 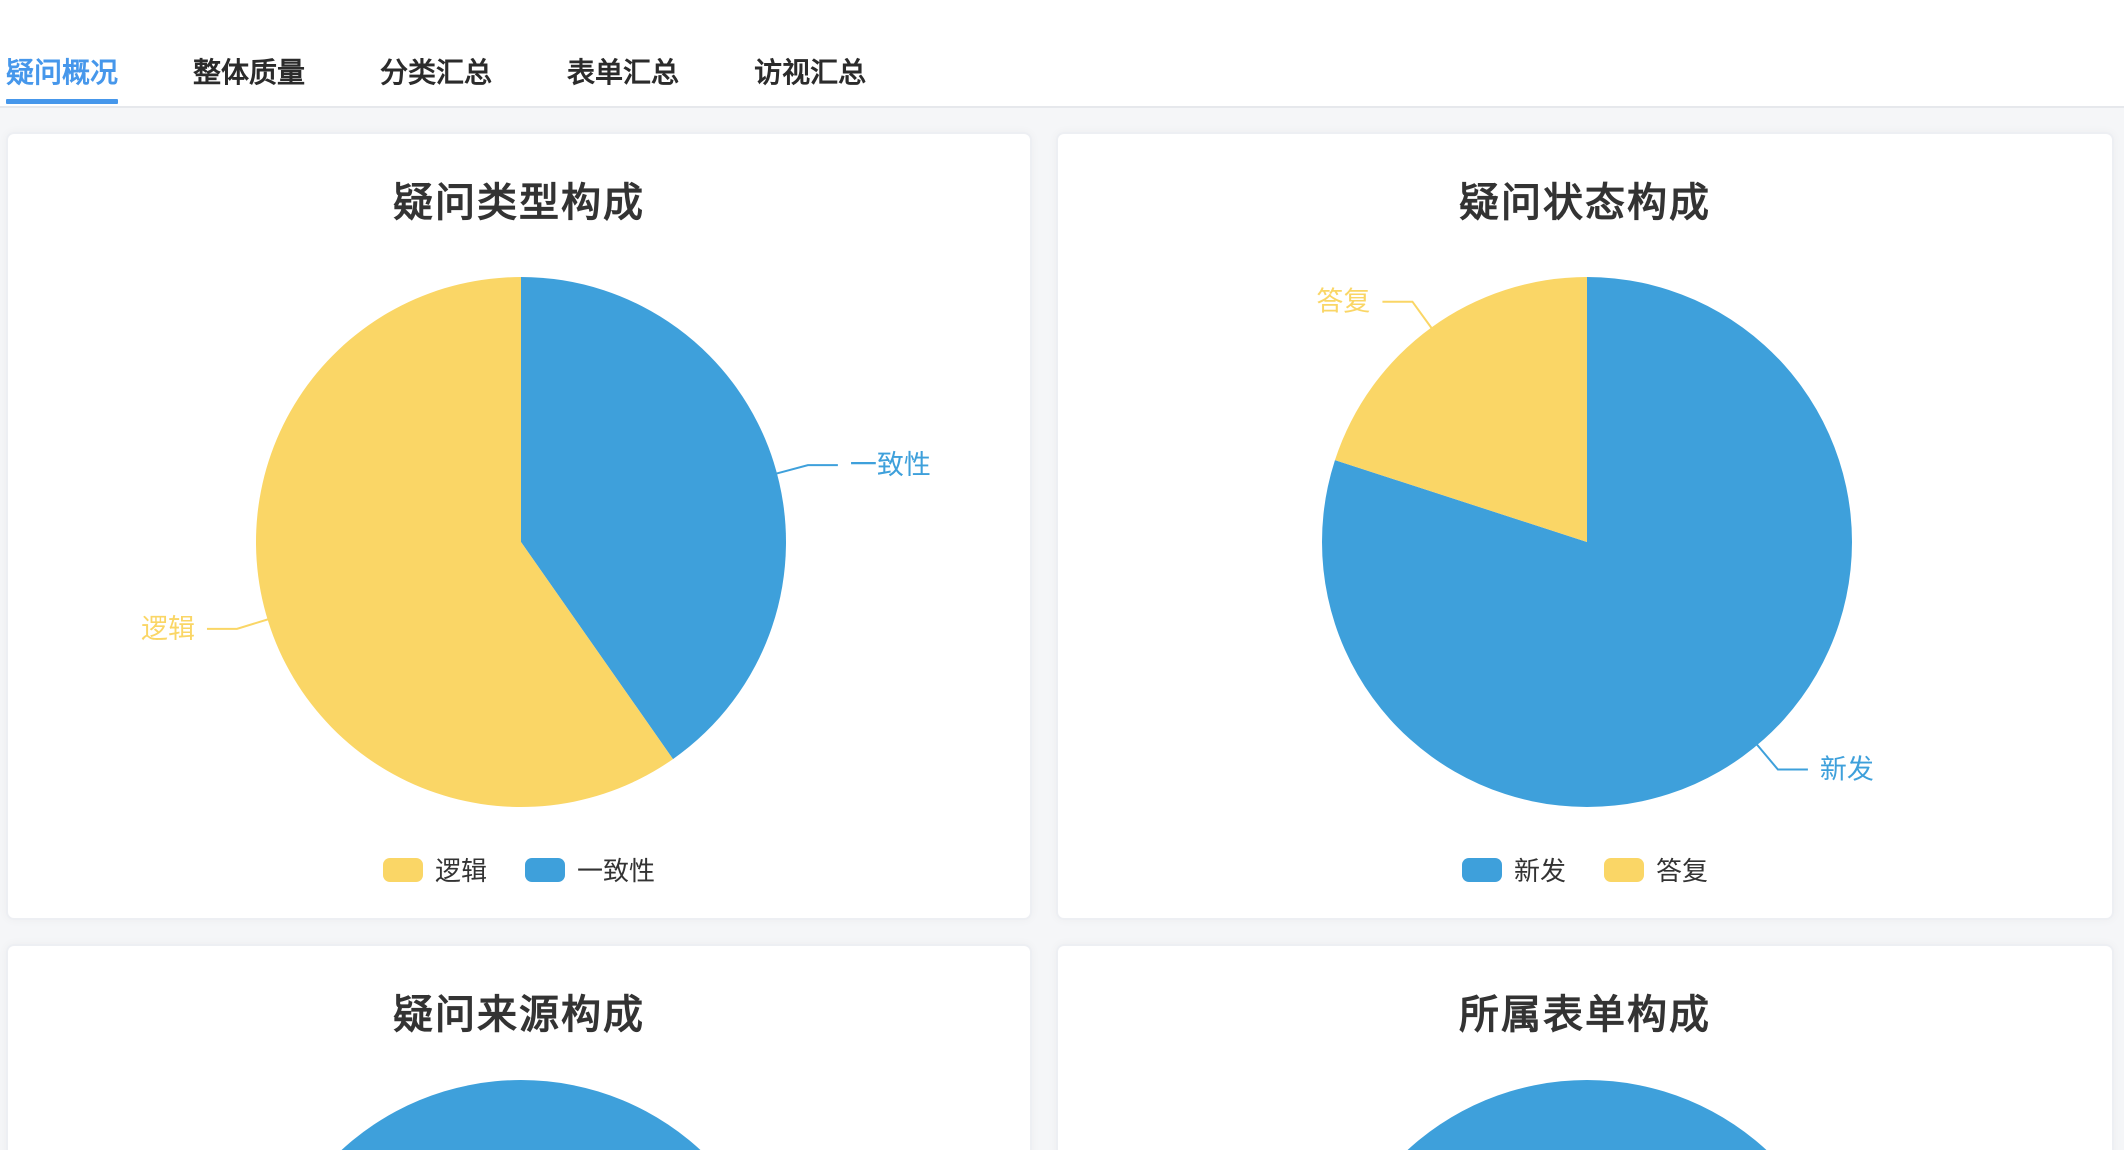 I want to click on tab-label: 分类汇总, so click(x=436, y=72).